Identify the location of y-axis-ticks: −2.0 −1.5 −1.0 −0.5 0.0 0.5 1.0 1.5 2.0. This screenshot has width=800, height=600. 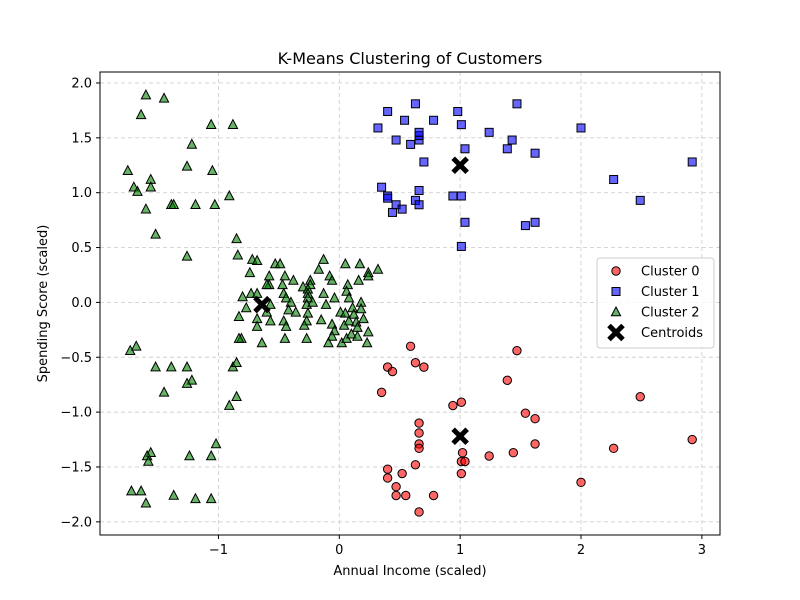
(80, 303).